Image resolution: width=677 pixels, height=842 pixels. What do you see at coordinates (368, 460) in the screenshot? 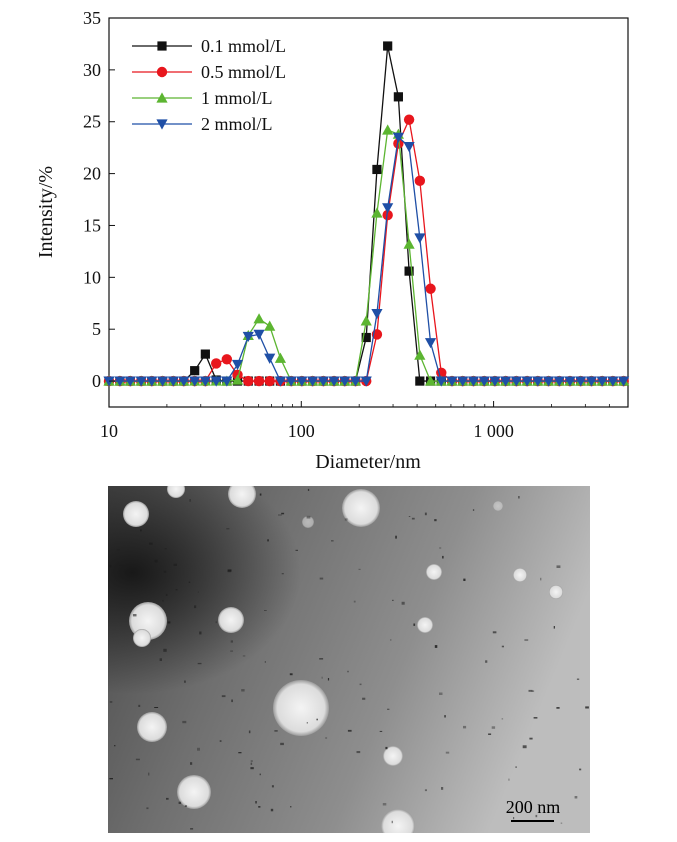
I see `x-axis-label: Diameter/nm` at bounding box center [368, 460].